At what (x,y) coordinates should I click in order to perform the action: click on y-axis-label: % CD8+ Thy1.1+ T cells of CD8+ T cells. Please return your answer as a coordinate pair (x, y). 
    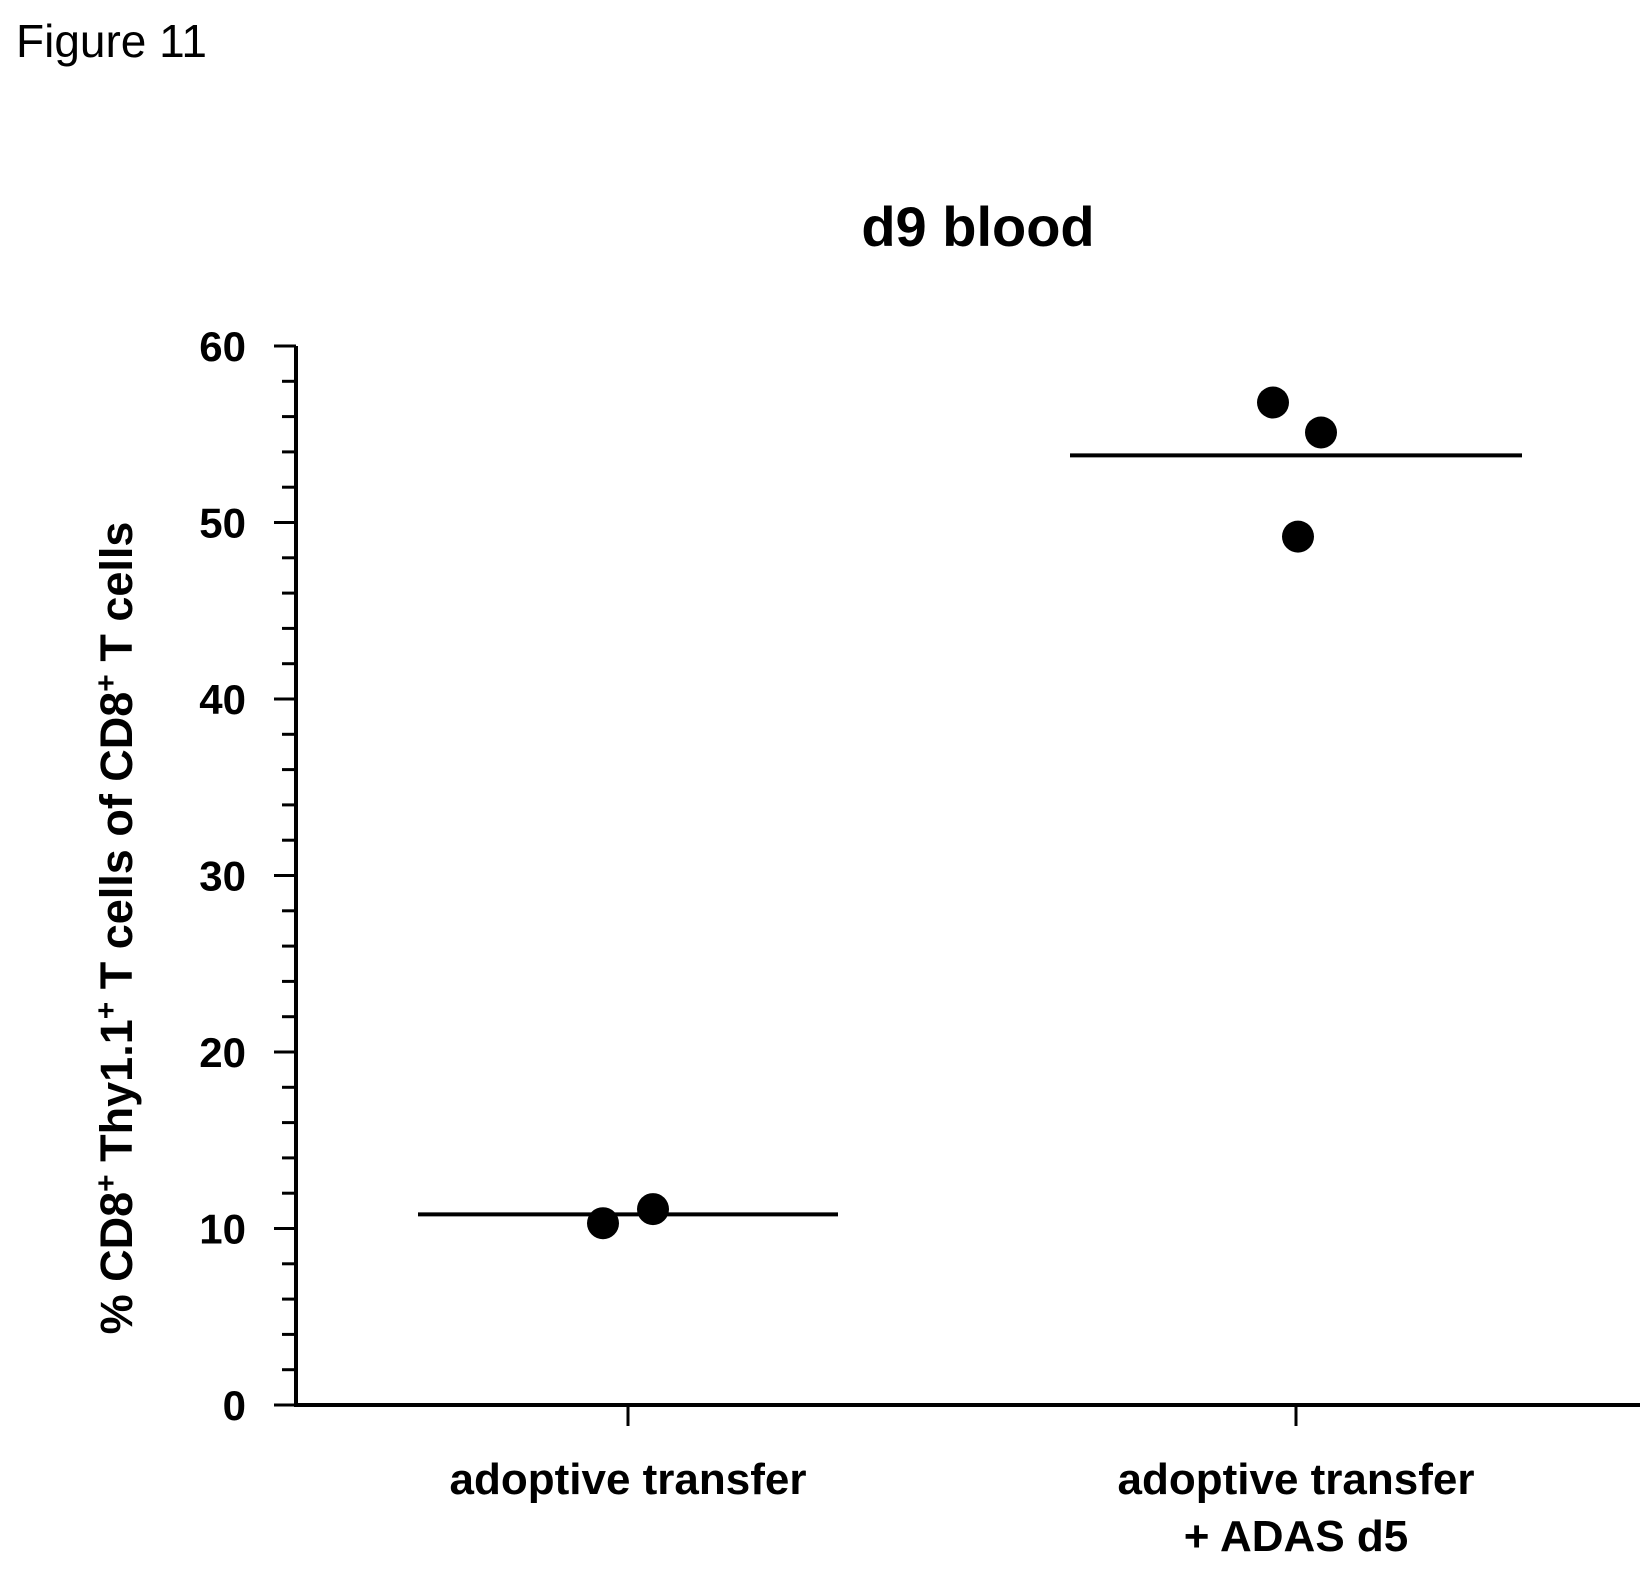
    Looking at the image, I should click on (116, 928).